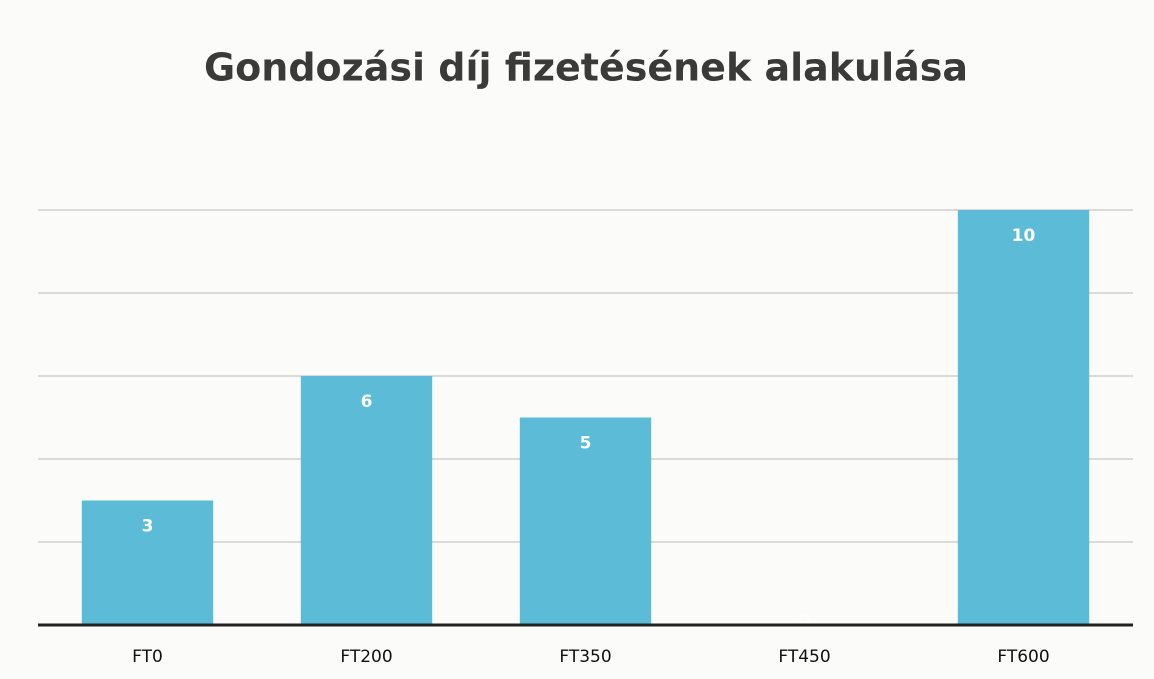 Image resolution: width=1154 pixels, height=679 pixels. I want to click on data-label: 10, so click(1024, 236).